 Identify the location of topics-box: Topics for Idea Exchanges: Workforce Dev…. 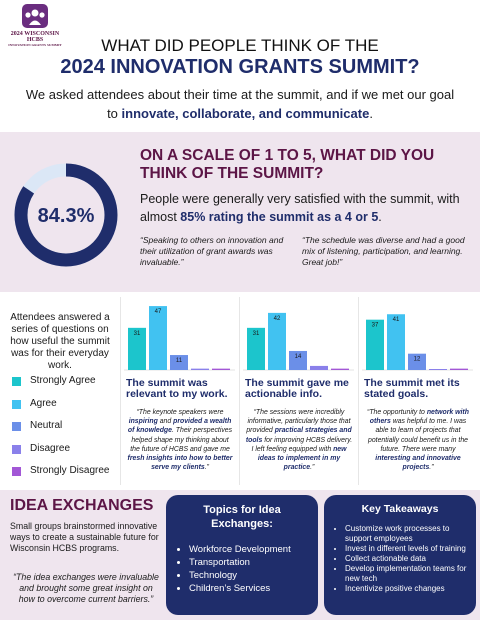
(242, 555).